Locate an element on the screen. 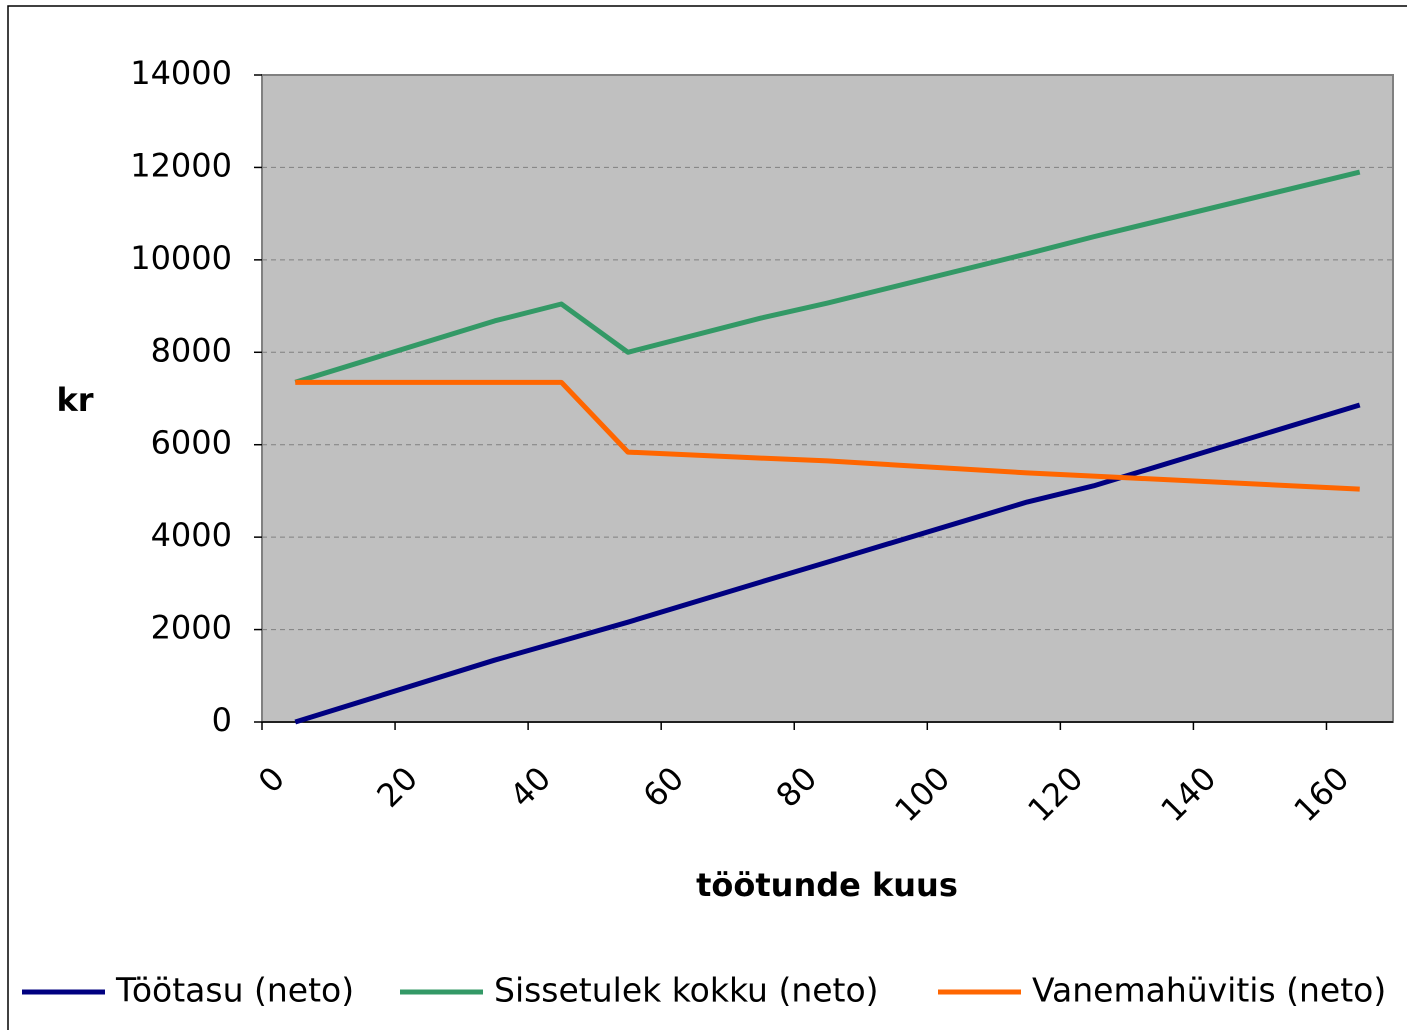 Image resolution: width=1407 pixels, height=1030 pixels. y-tick-label: 4000 is located at coordinates (191, 535).